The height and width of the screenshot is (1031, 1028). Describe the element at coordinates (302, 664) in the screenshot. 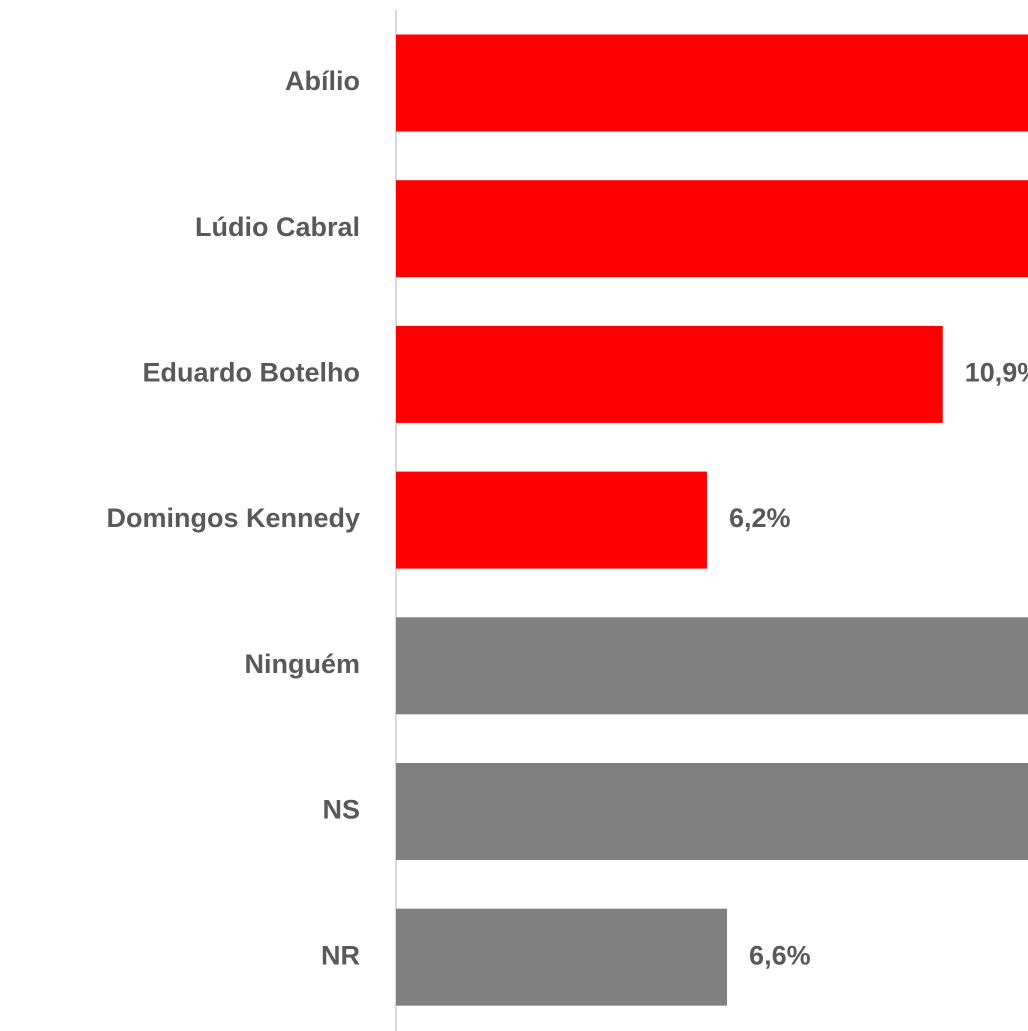

I see `category-label: Ninguém` at that location.